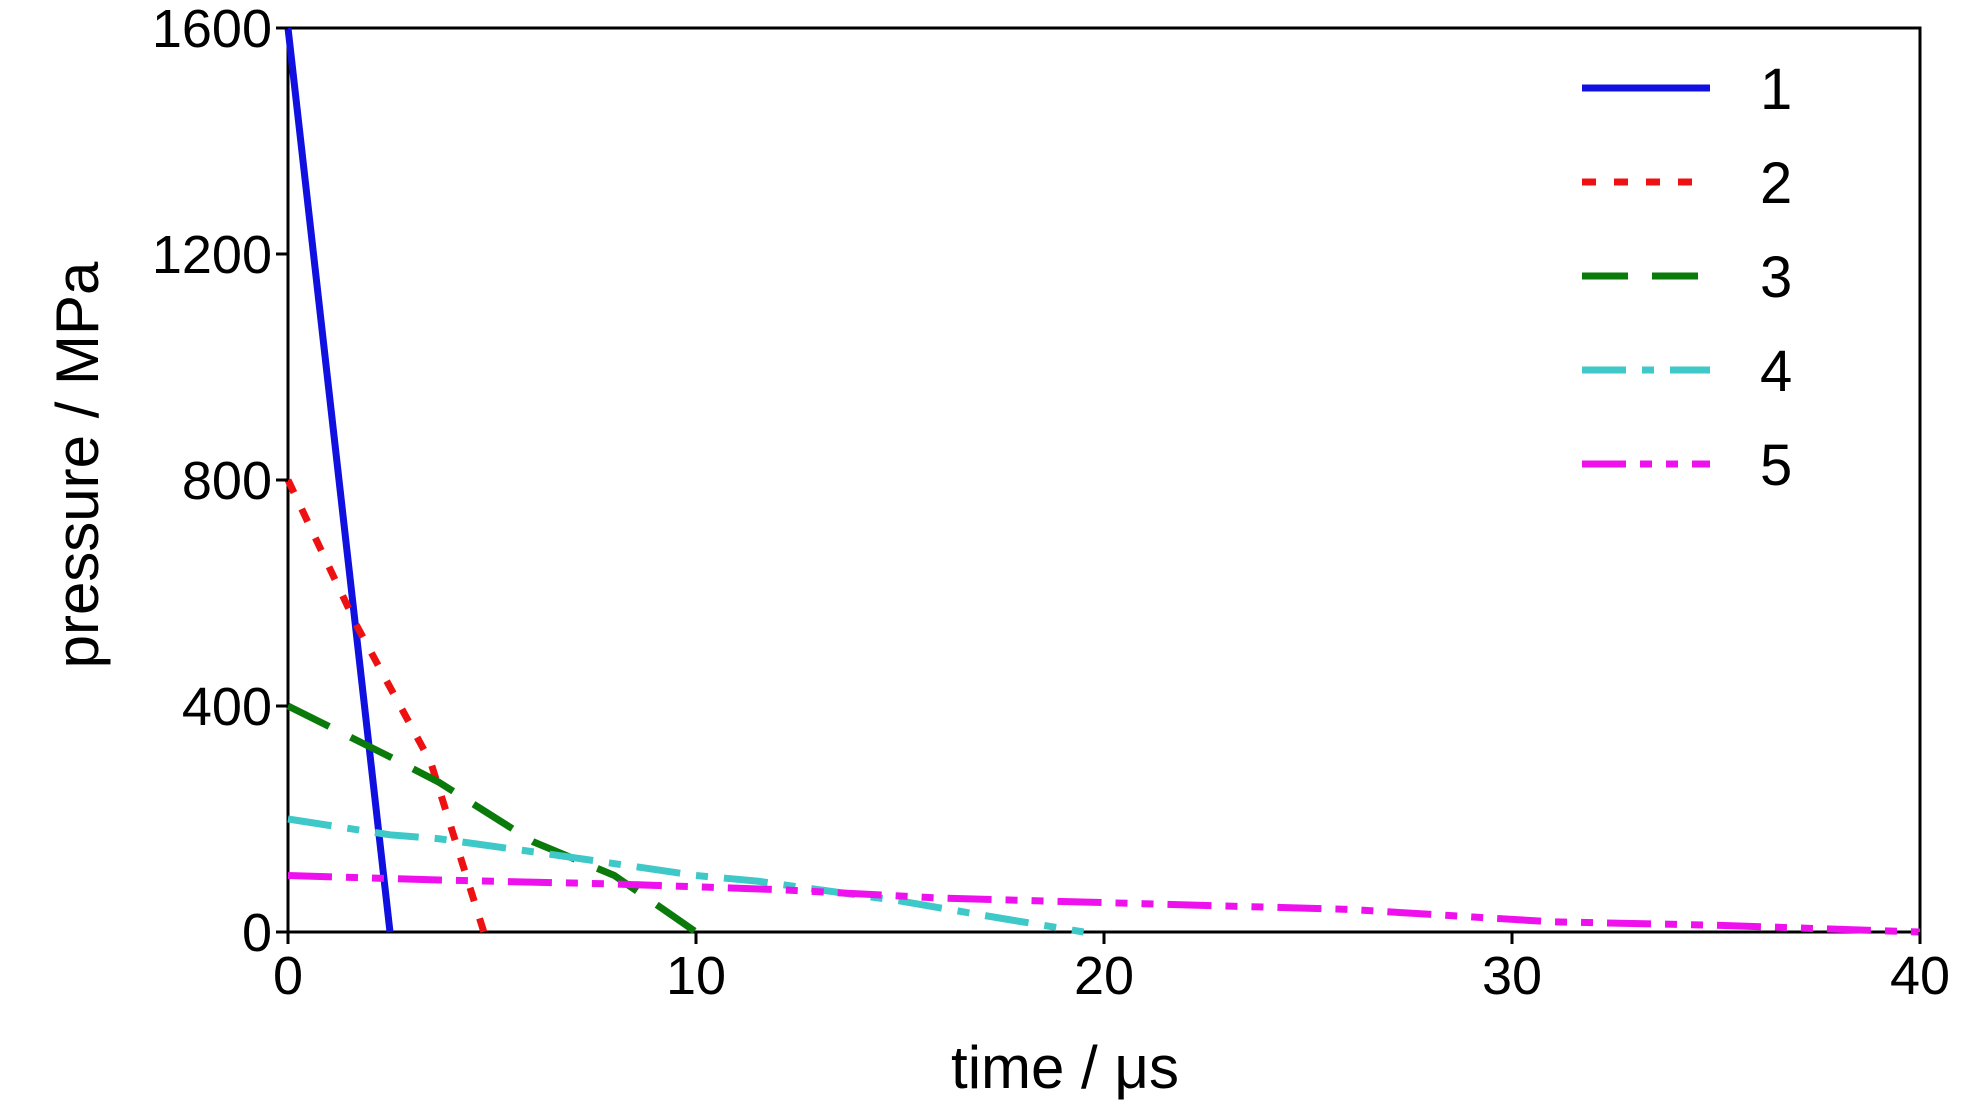 The image size is (1984, 1110). What do you see at coordinates (1776, 371) in the screenshot?
I see `legend-label-4: 4` at bounding box center [1776, 371].